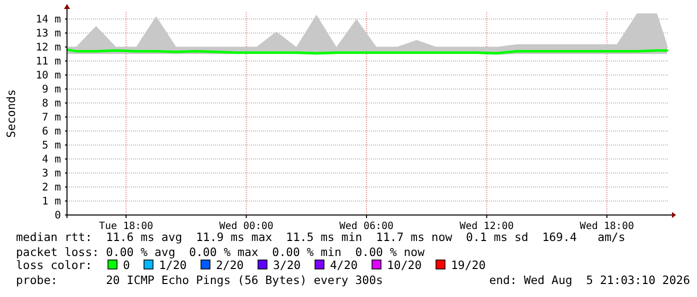  Describe the element at coordinates (51, 146) in the screenshot. I see `y-tick-label: 5 m` at that location.